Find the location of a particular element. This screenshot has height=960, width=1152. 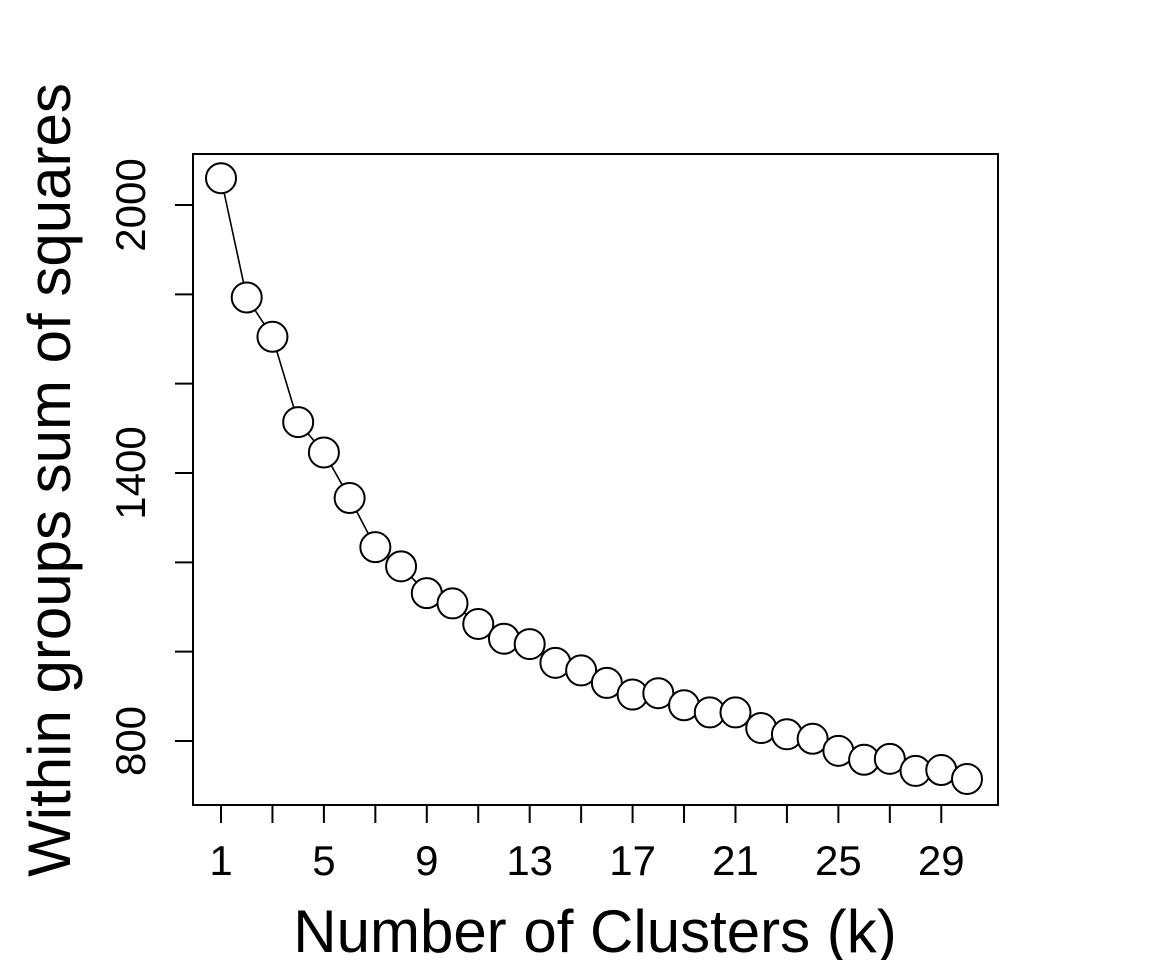

y-axis: 800 1400 2000 is located at coordinates (150, 467).